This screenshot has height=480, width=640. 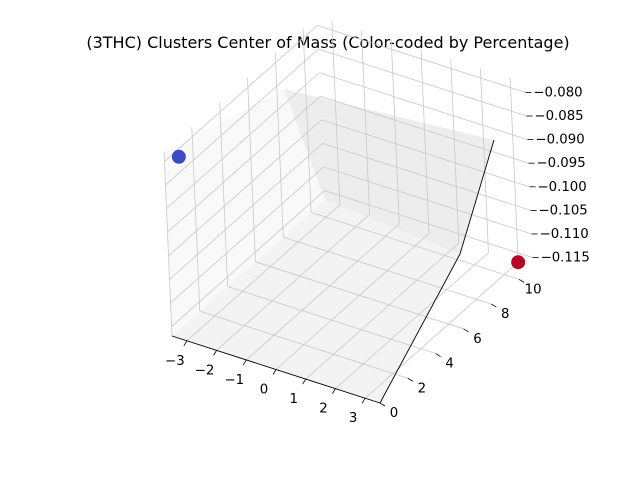 What do you see at coordinates (558, 116) in the screenshot?
I see `z-tick-label: −0.085` at bounding box center [558, 116].